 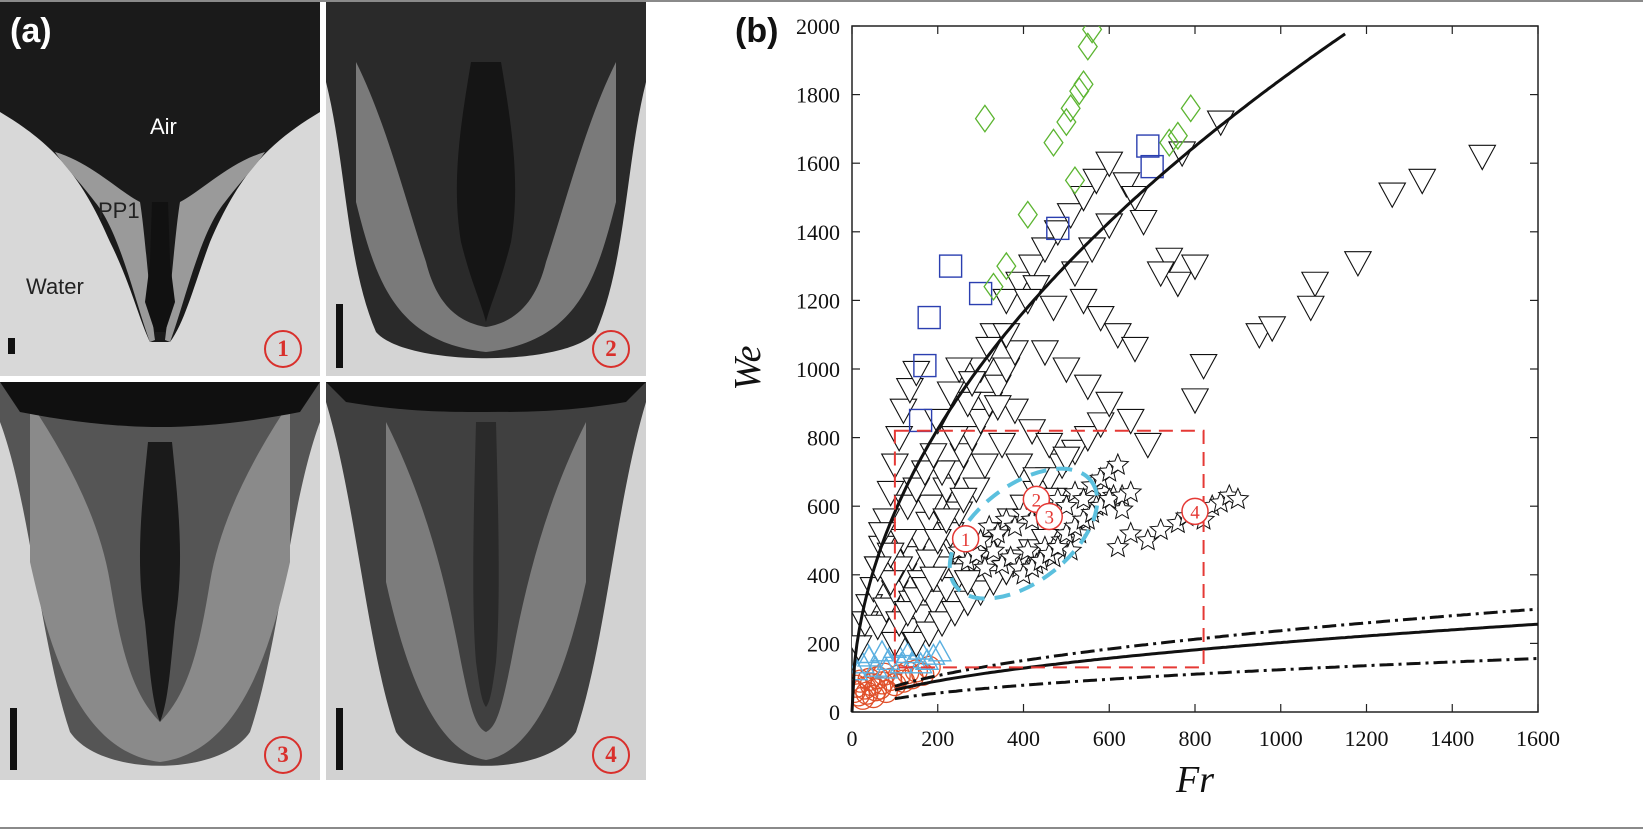 I want to click on boundary-curve-dashdot, so click(x=1216, y=647).